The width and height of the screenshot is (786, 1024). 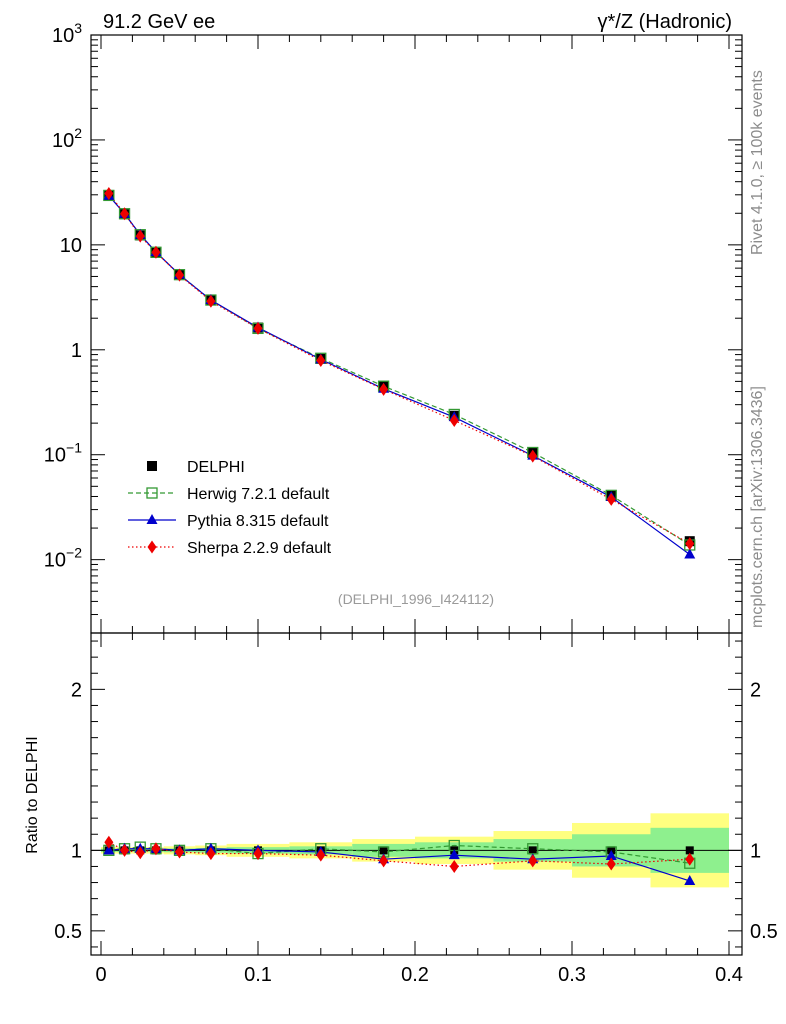 What do you see at coordinates (152, 547) in the screenshot?
I see `legend-marker-sherpa` at bounding box center [152, 547].